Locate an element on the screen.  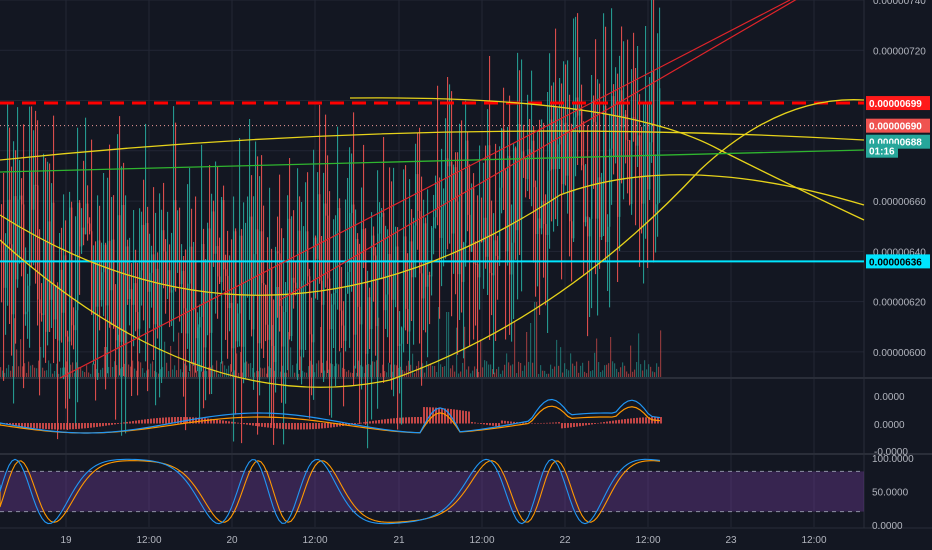
yellow-arc-upper is located at coordinates (432, 145).